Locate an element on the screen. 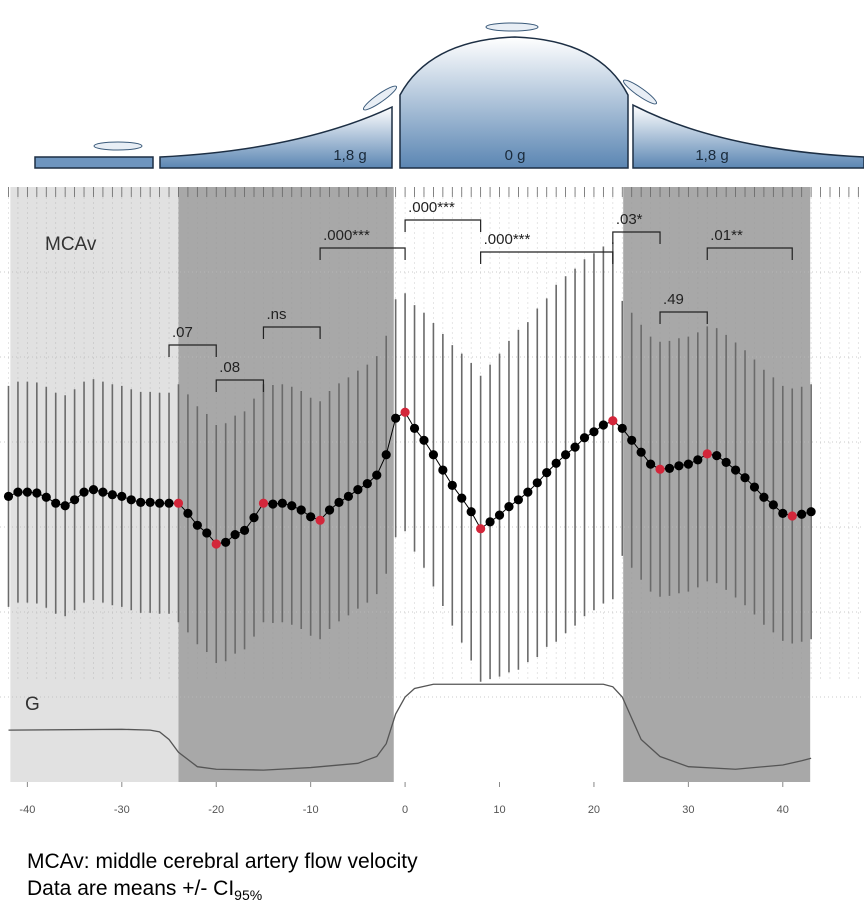 The height and width of the screenshot is (916, 864). bracket-label: .03* is located at coordinates (629, 219).